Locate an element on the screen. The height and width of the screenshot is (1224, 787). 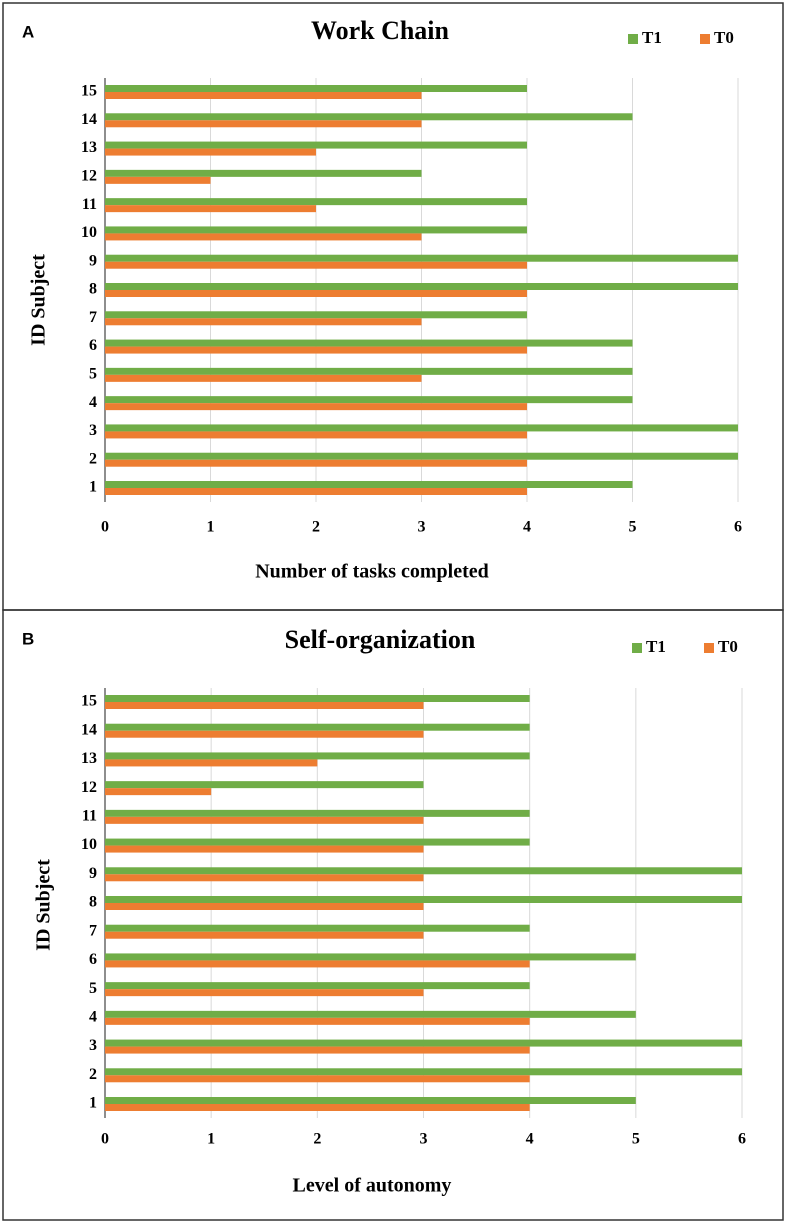
x-axis-title: Level of autonomy is located at coordinates (372, 1186).